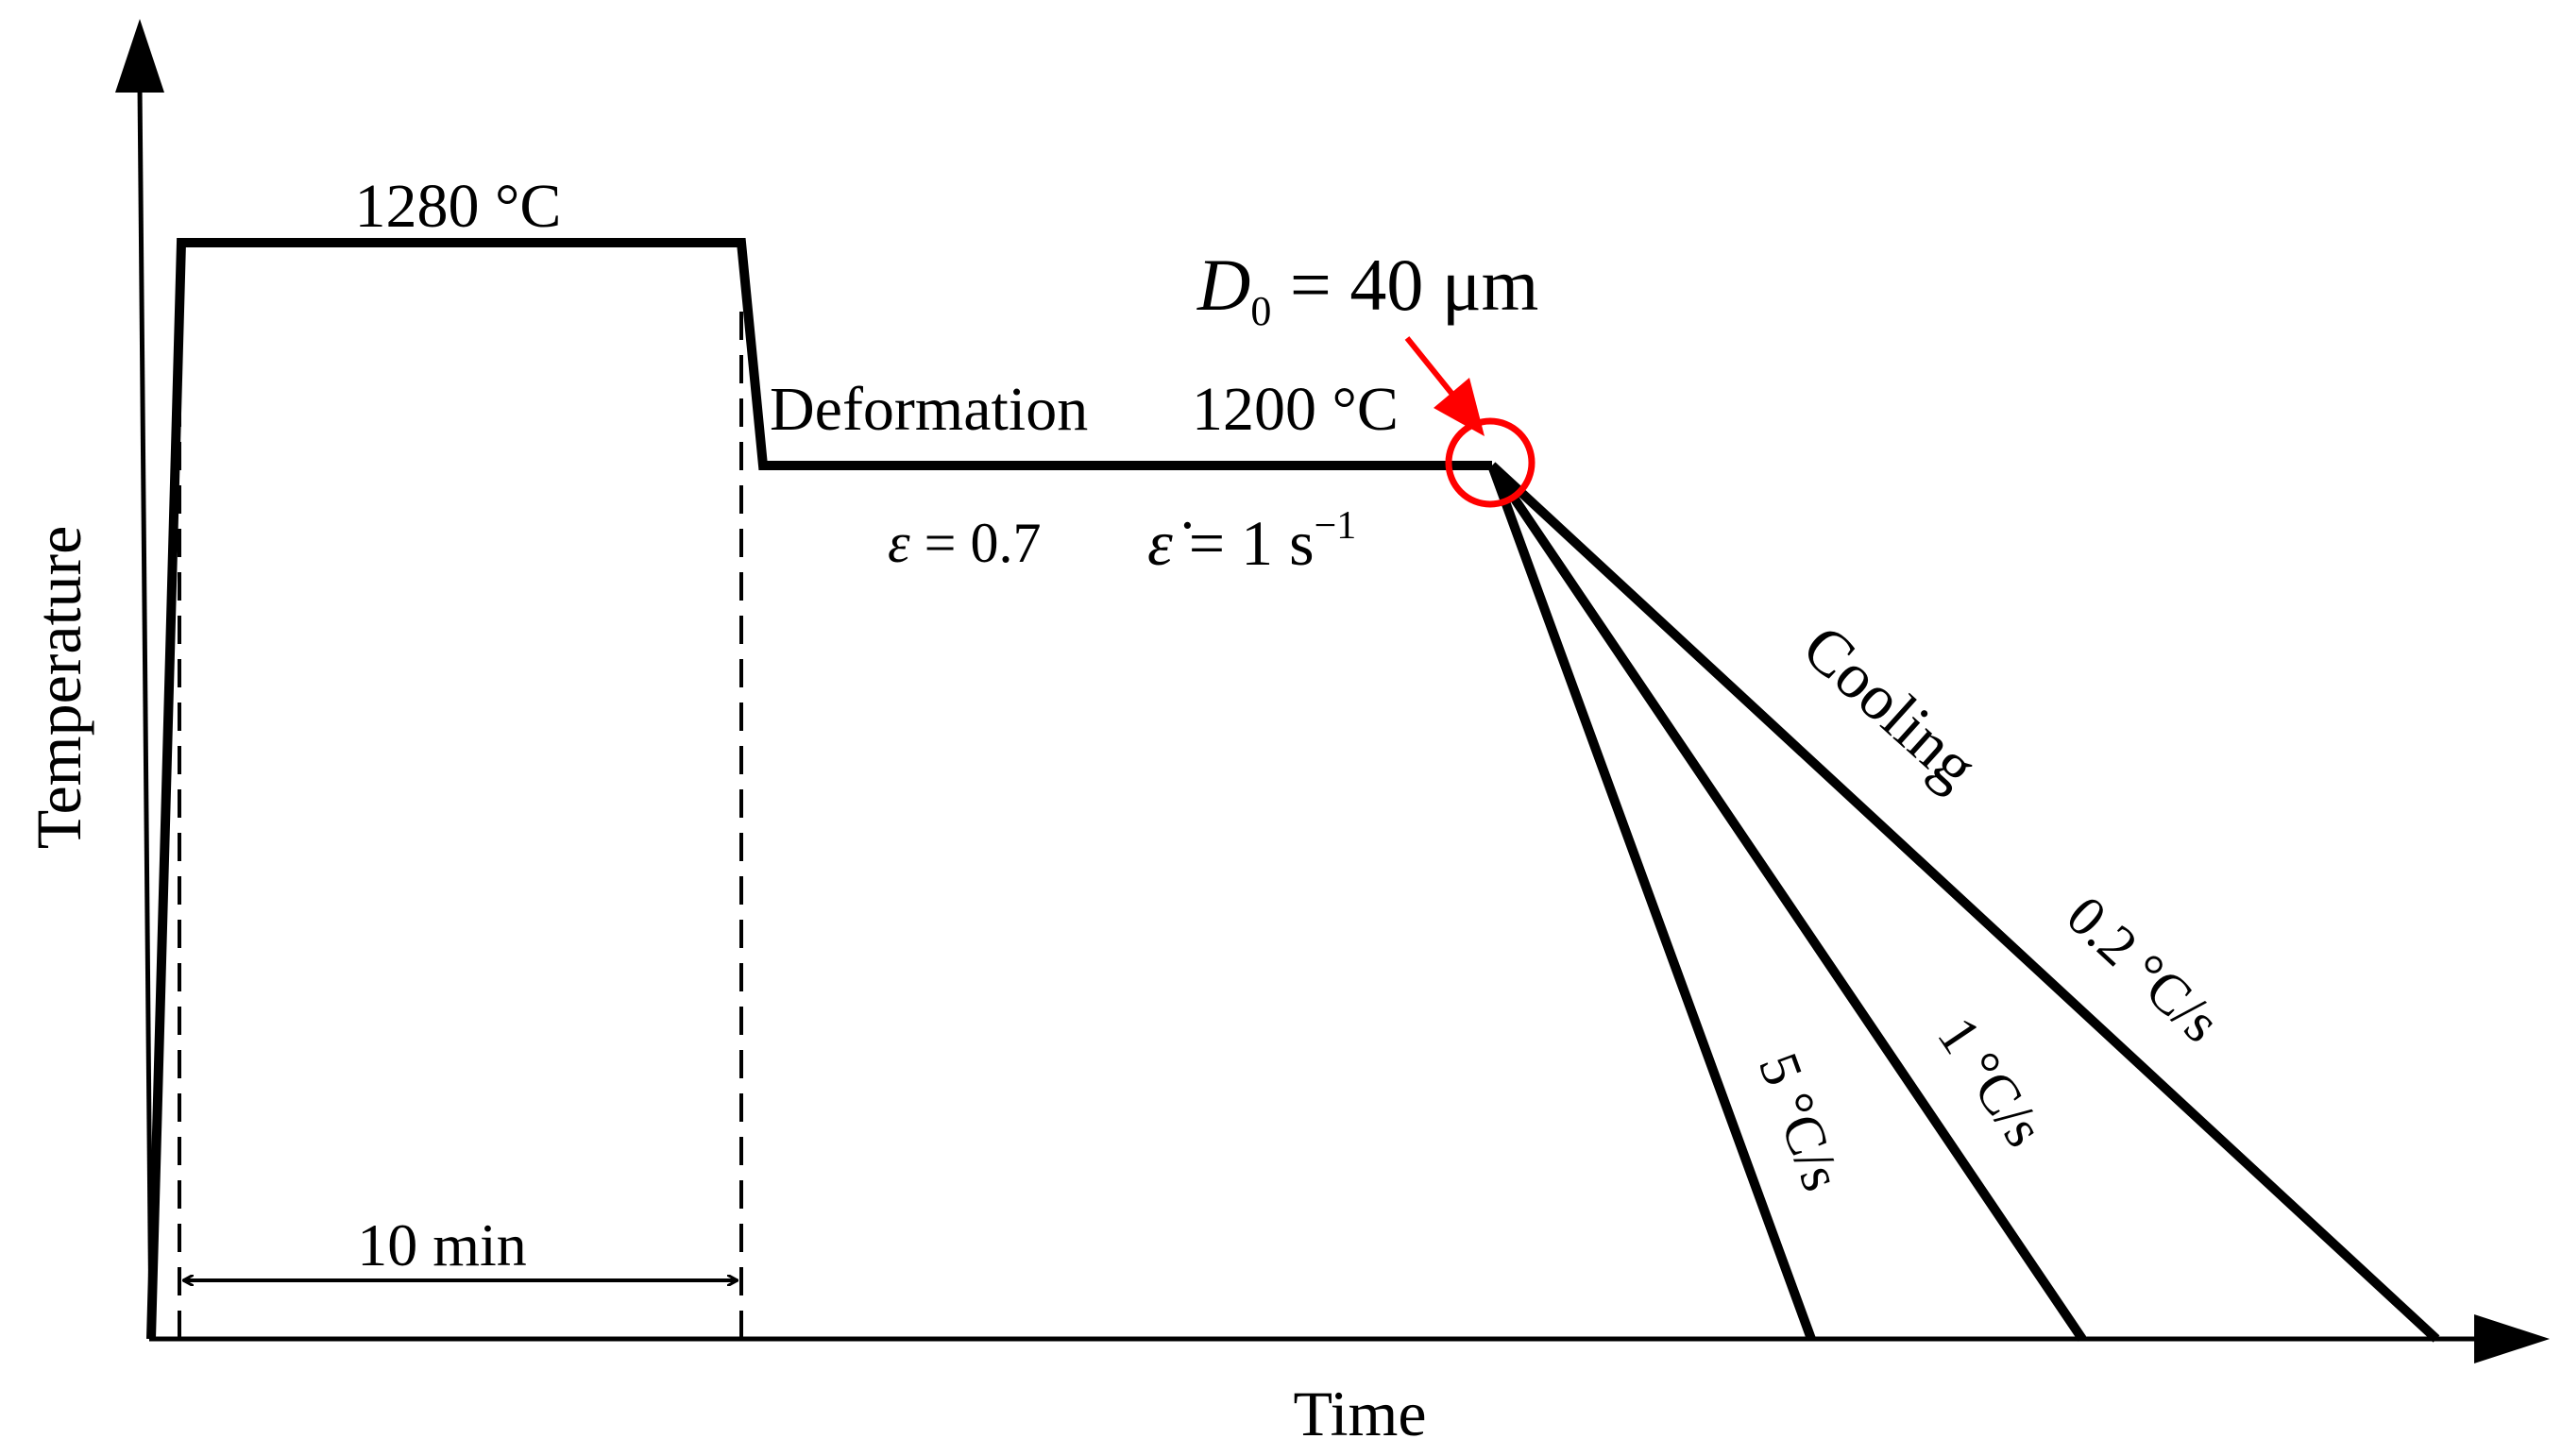 Image resolution: width=2562 pixels, height=1456 pixels. What do you see at coordinates (1404, 285) in the screenshot?
I see `grain-size-value: = 40 μm` at bounding box center [1404, 285].